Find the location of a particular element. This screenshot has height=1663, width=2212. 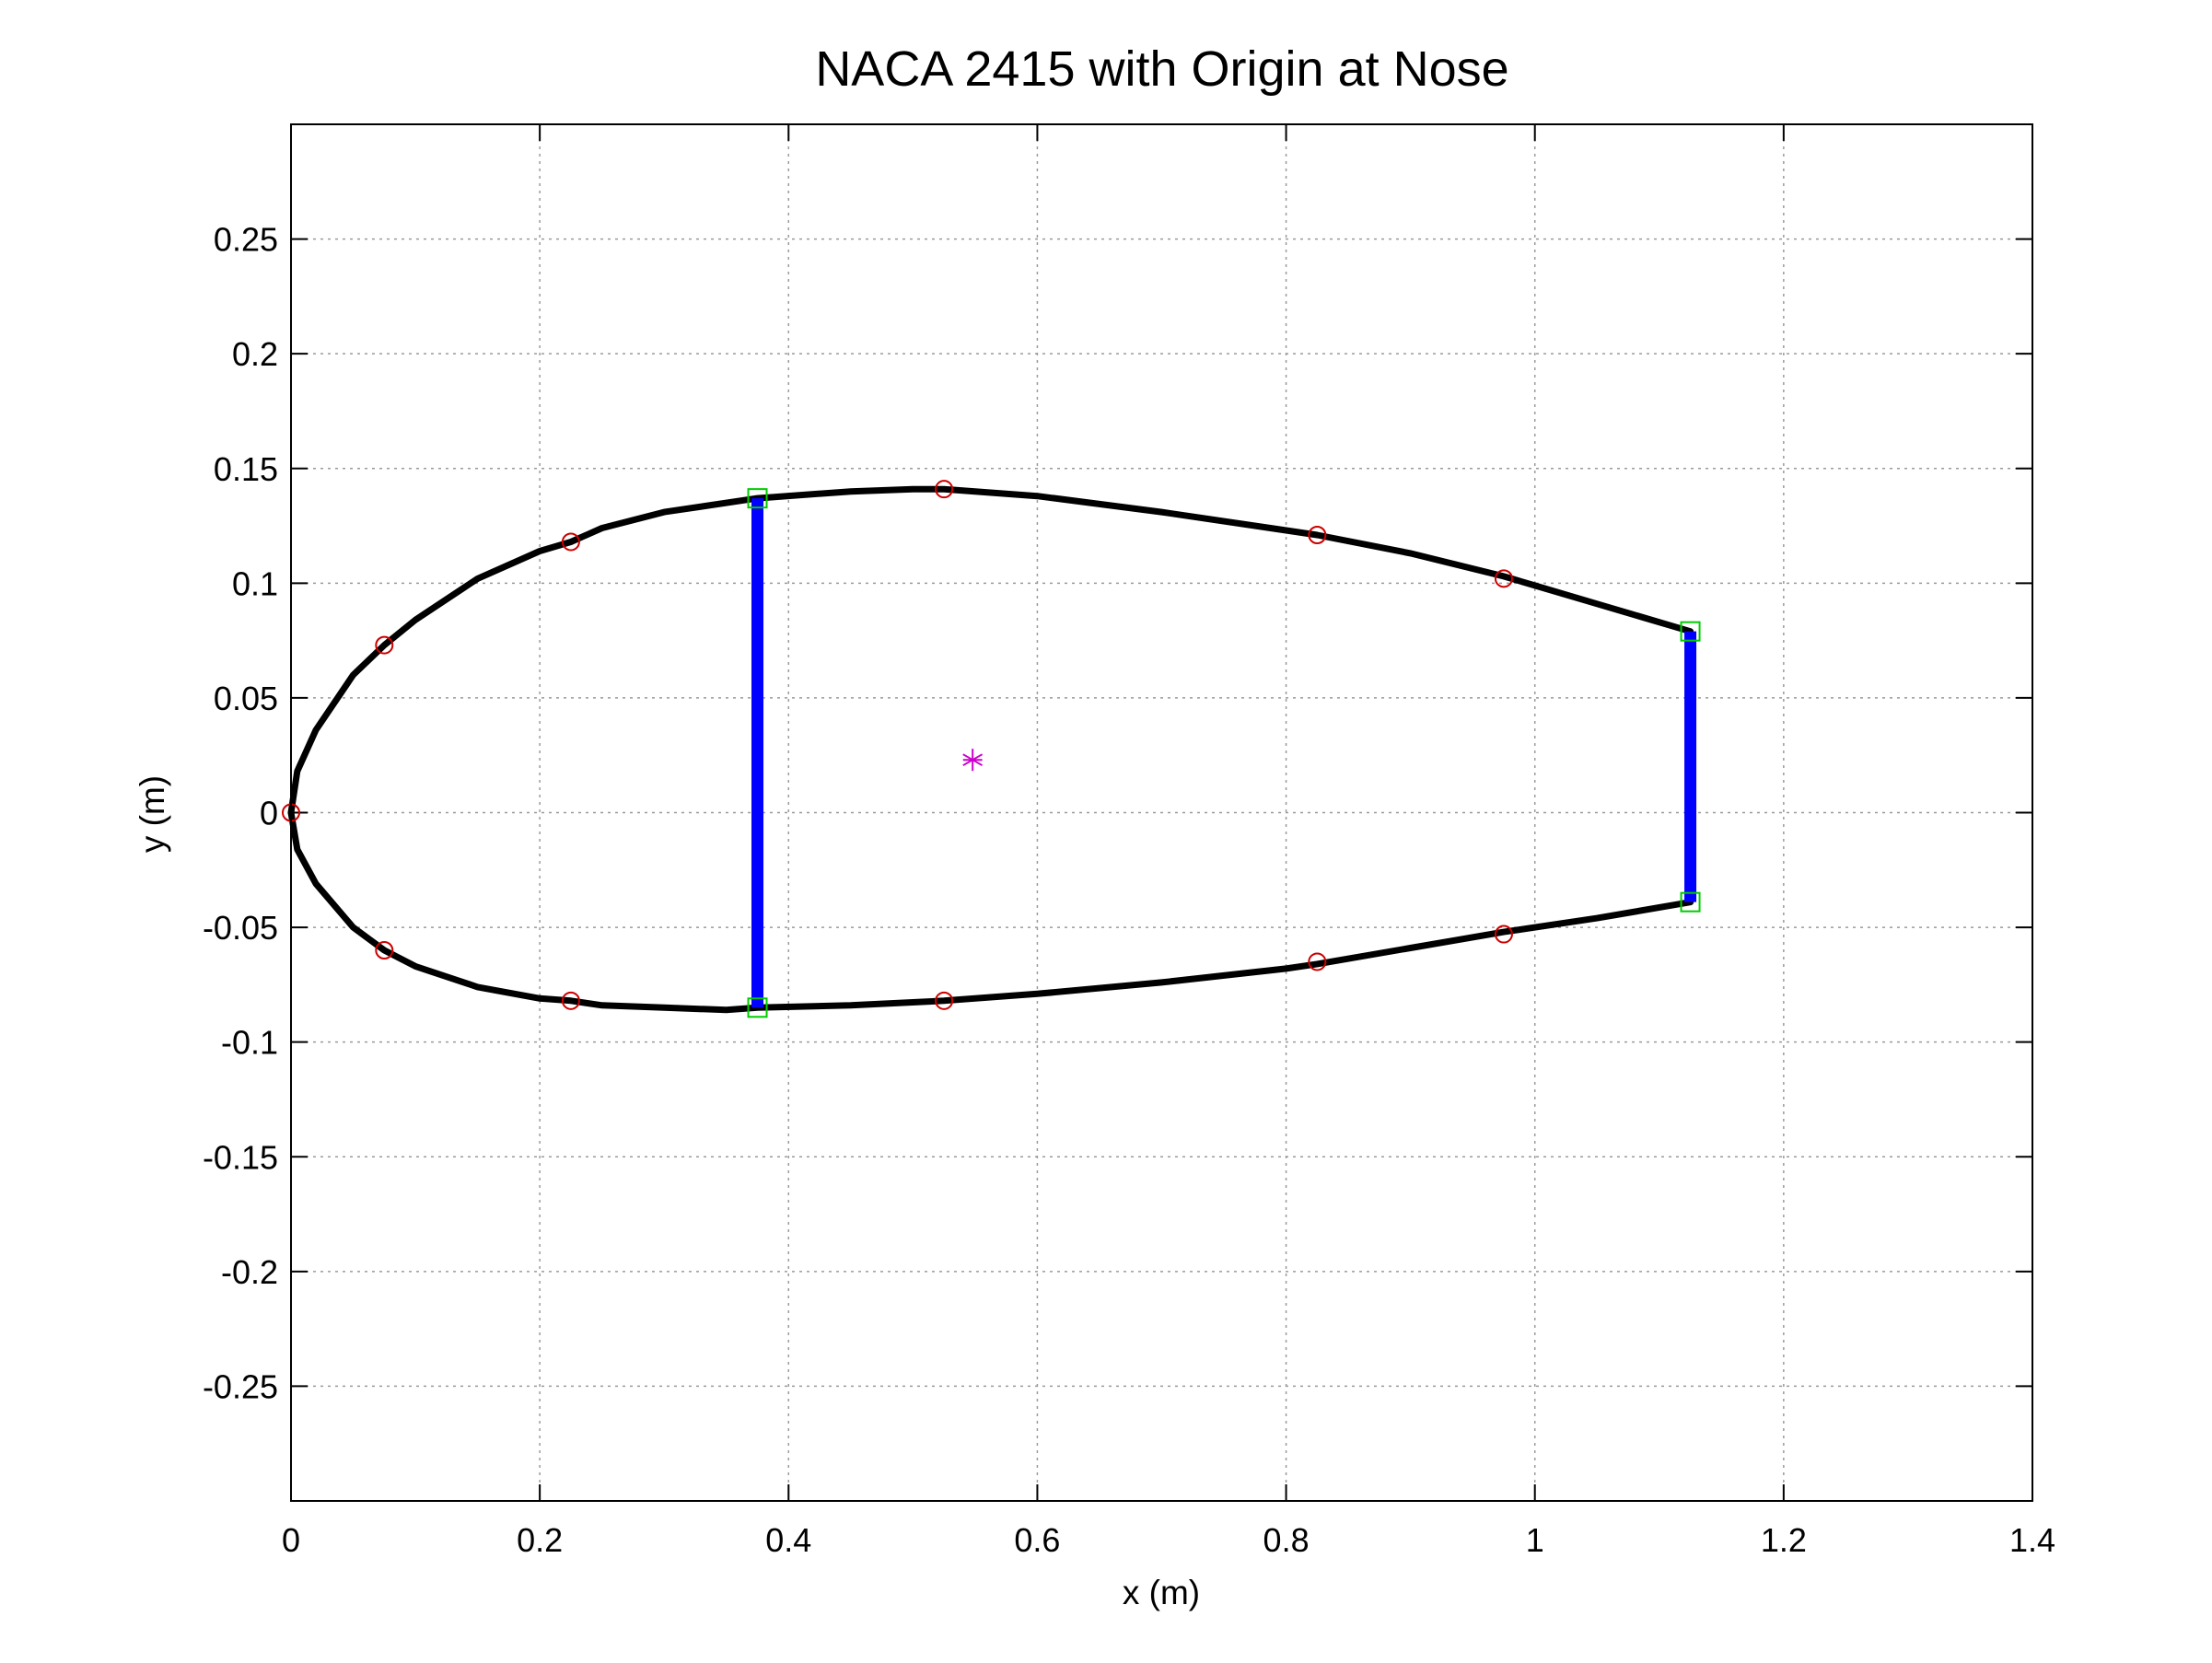

centroid-marker is located at coordinates (973, 761).